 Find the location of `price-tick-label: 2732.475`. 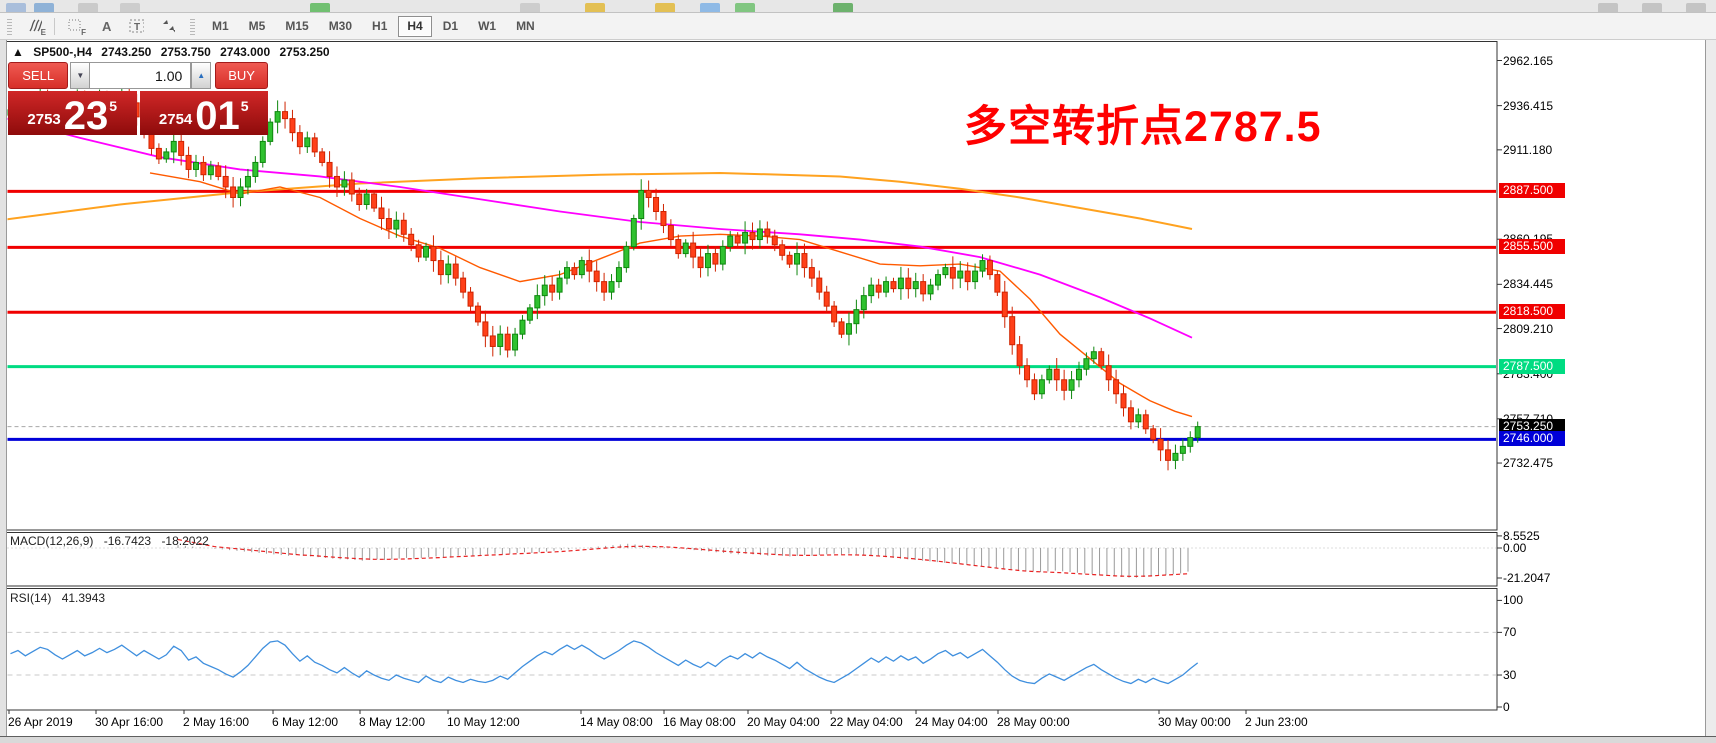

price-tick-label: 2732.475 is located at coordinates (1528, 463).